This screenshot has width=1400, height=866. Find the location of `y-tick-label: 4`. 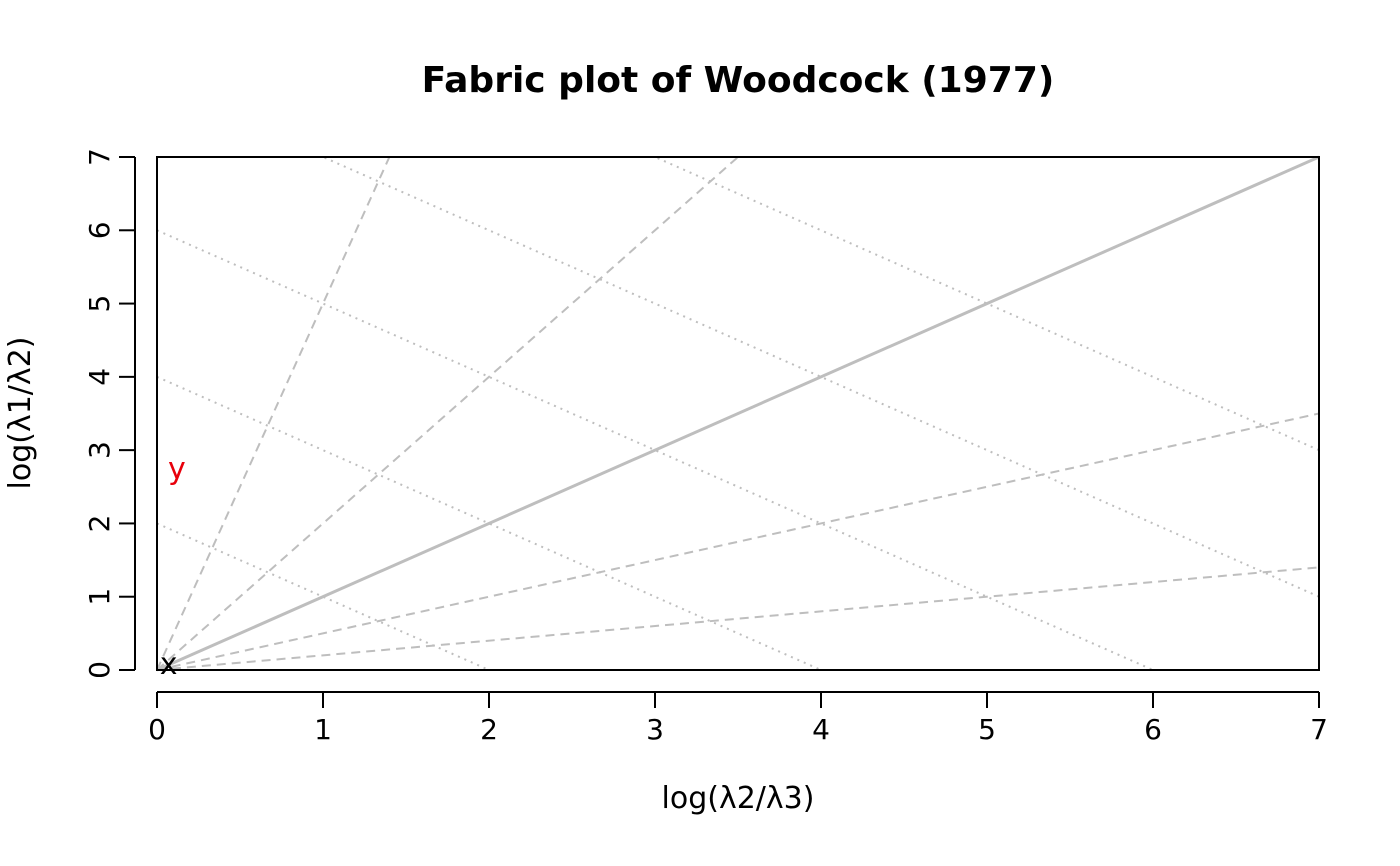

y-tick-label: 4 is located at coordinates (99, 377).